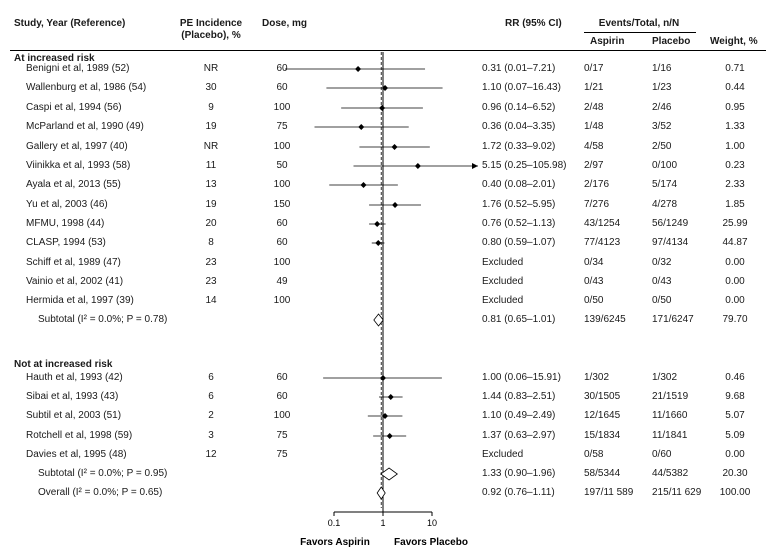 This screenshot has width=773, height=554. I want to click on favors-aspirin-label: Favors Aspirin, so click(335, 542).